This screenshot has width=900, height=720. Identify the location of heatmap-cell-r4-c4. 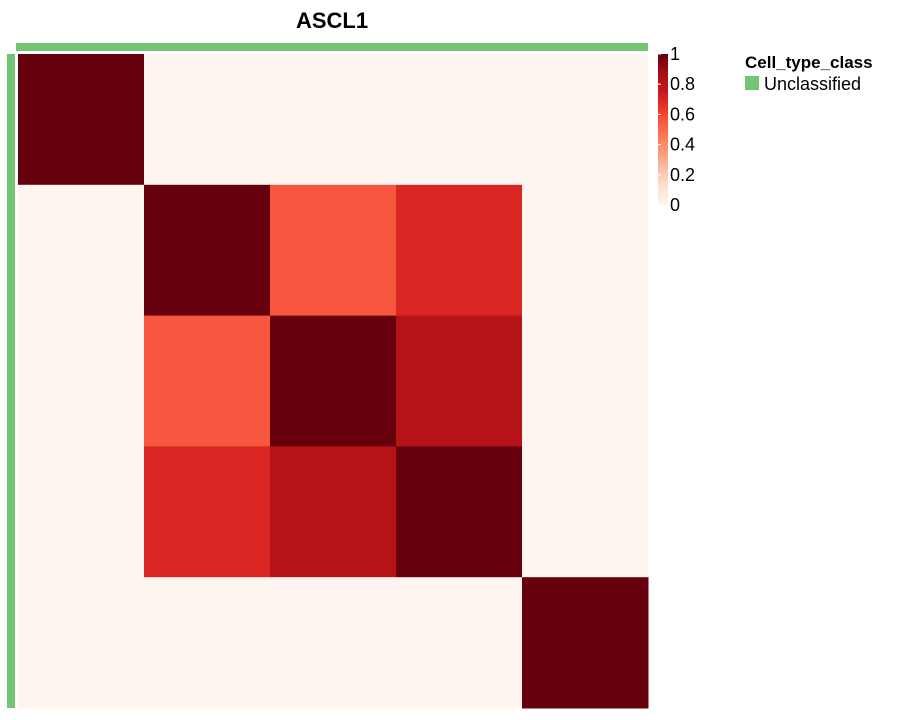
(585, 643).